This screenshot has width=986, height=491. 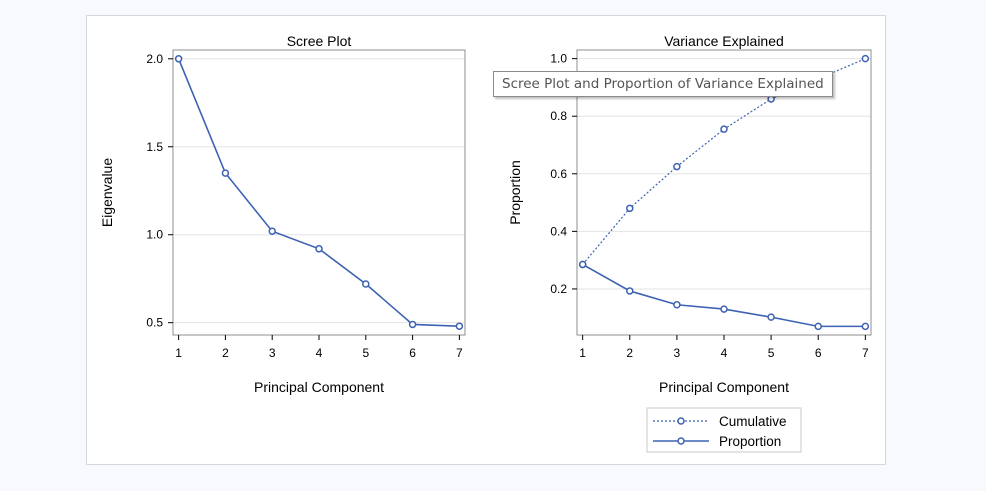 What do you see at coordinates (154, 147) in the screenshot?
I see `y-tick-label: 1.5` at bounding box center [154, 147].